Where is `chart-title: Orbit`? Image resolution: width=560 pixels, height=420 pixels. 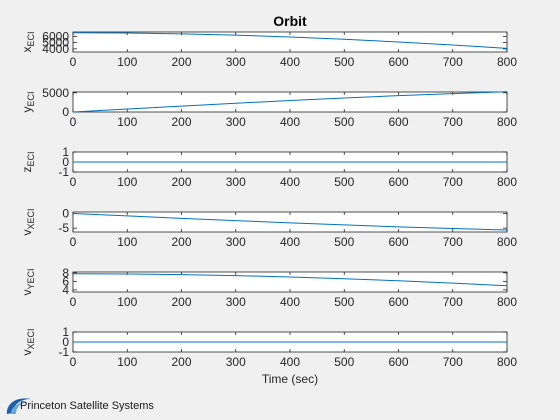 chart-title: Orbit is located at coordinates (290, 21).